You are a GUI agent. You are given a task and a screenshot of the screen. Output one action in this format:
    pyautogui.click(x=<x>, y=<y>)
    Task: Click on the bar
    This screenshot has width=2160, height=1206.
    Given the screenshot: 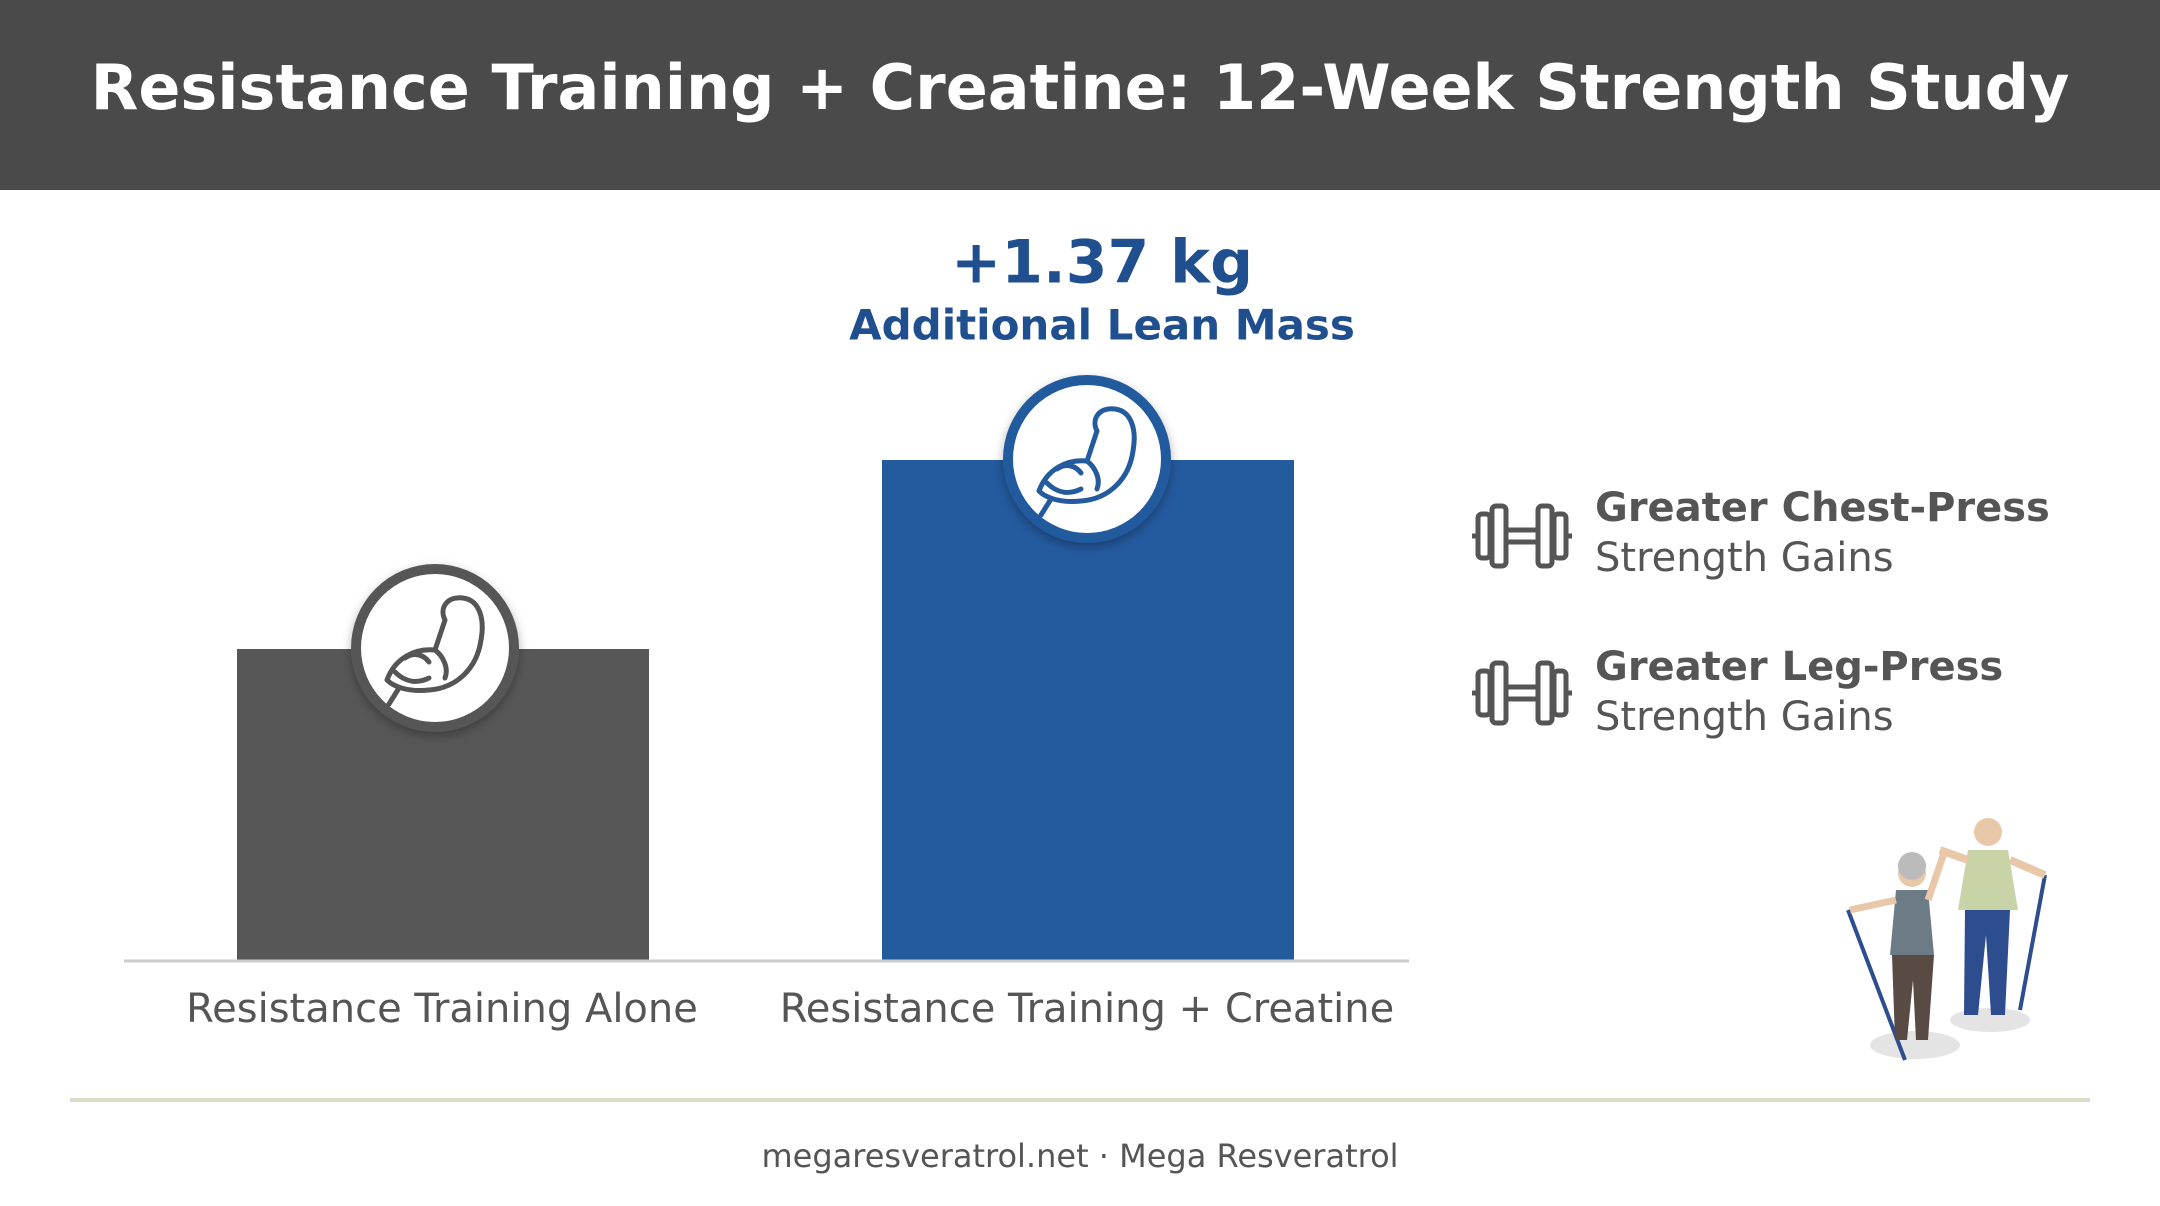 What is the action you would take?
    pyautogui.click(x=1088, y=710)
    